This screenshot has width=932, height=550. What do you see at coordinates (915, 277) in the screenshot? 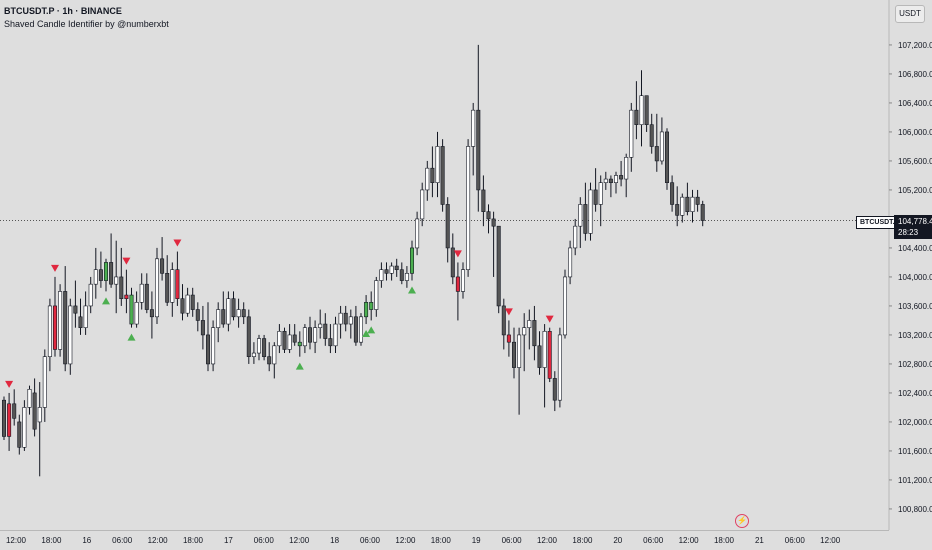
I see `y-tick-label: 104,000.0` at bounding box center [915, 277].